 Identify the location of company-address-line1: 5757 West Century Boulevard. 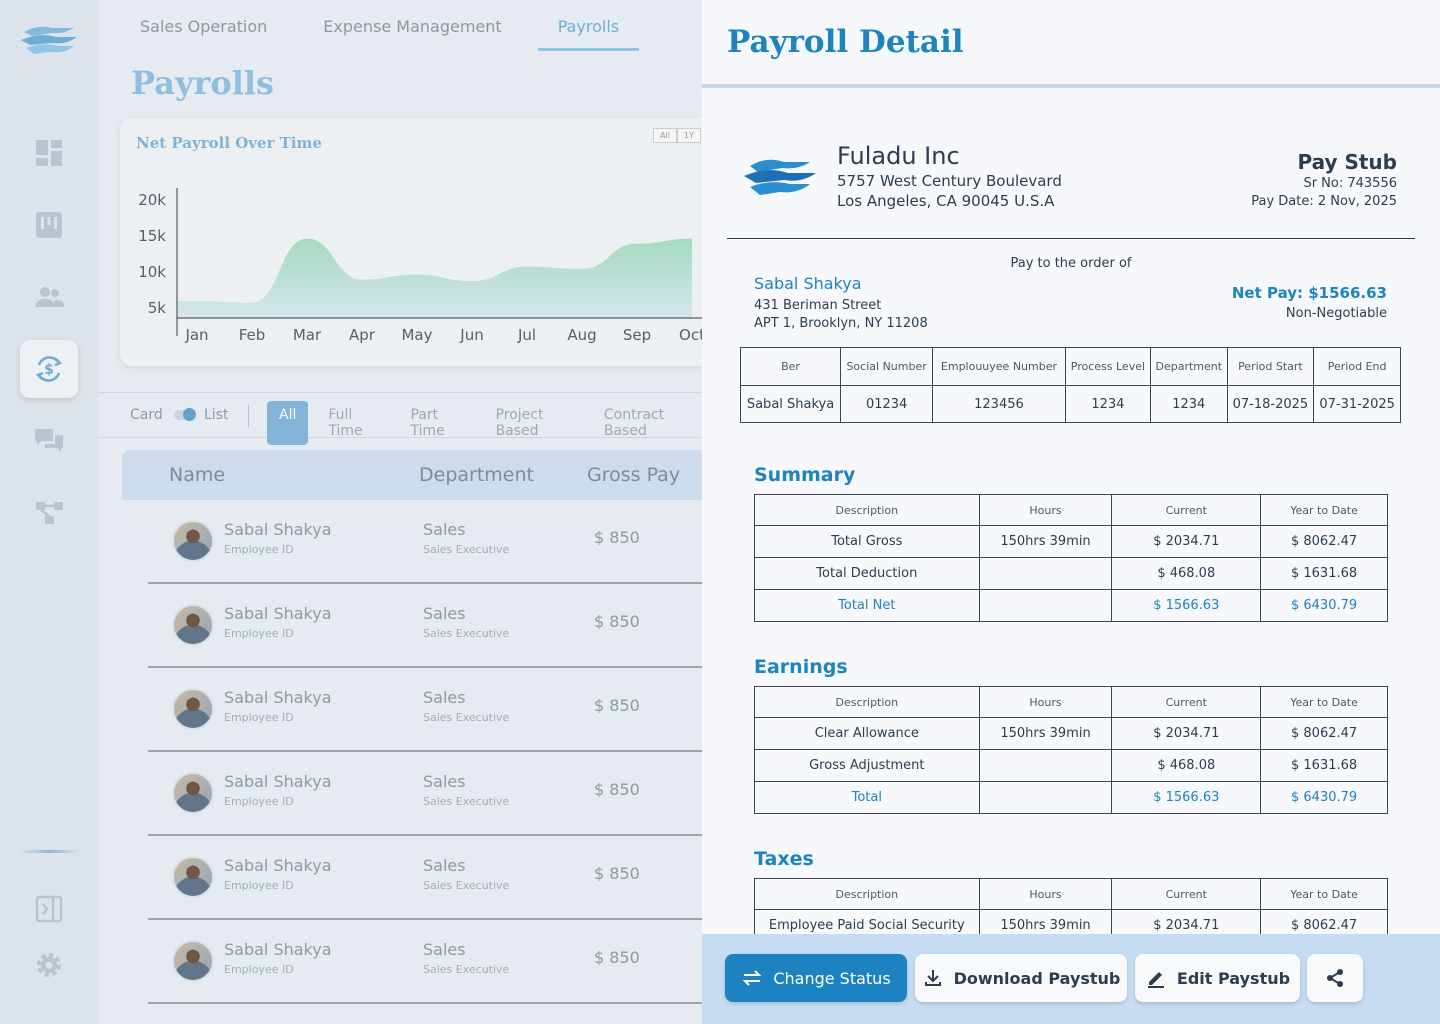
(949, 181).